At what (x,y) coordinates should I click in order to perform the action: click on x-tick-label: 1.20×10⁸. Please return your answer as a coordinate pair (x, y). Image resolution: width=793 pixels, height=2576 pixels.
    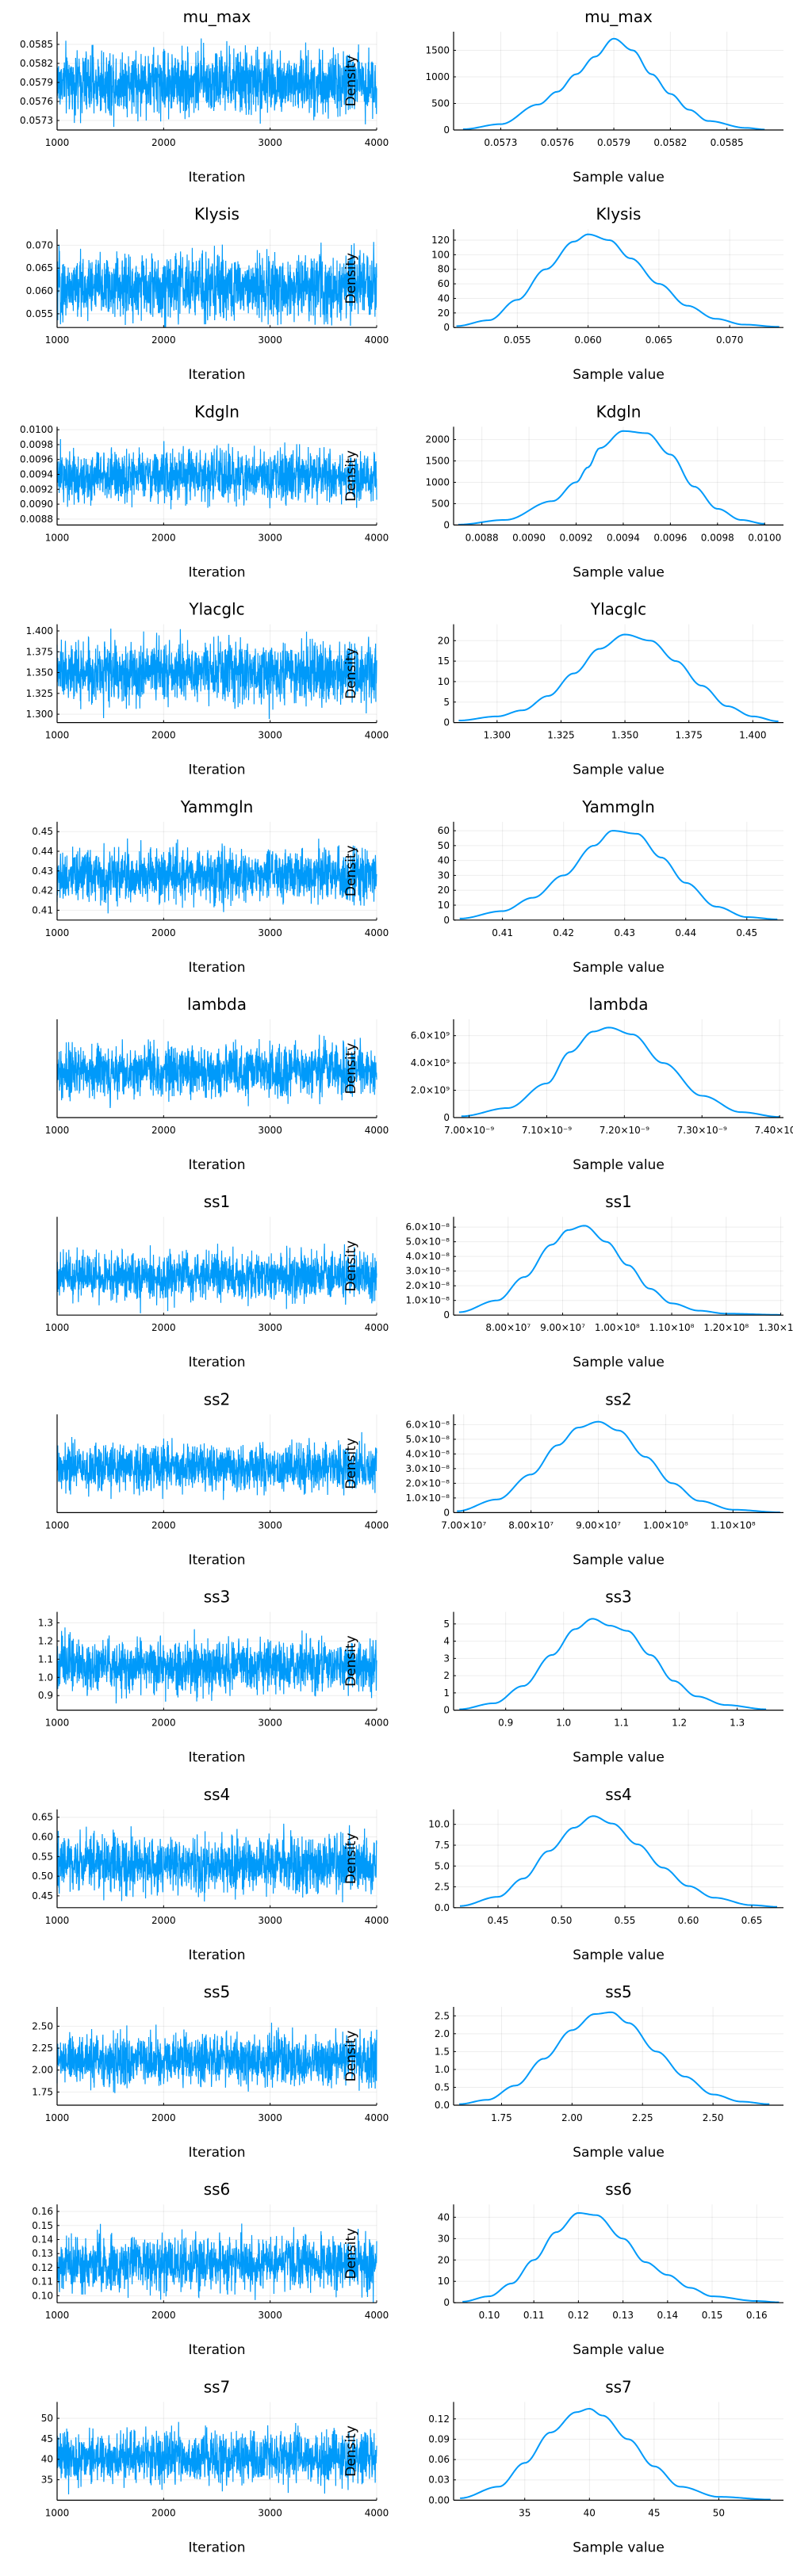
    Looking at the image, I should click on (726, 1327).